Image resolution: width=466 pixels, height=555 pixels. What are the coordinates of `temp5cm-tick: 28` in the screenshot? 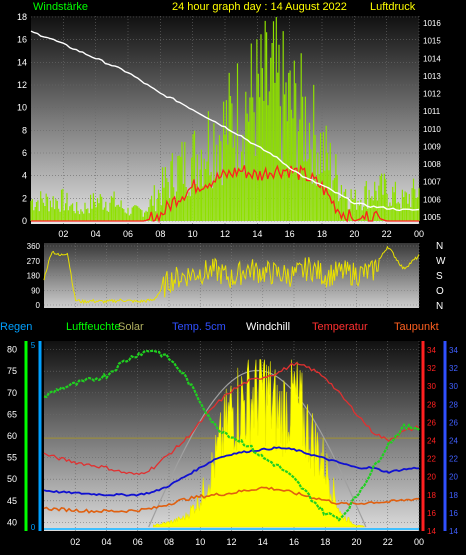 It's located at (453, 404).